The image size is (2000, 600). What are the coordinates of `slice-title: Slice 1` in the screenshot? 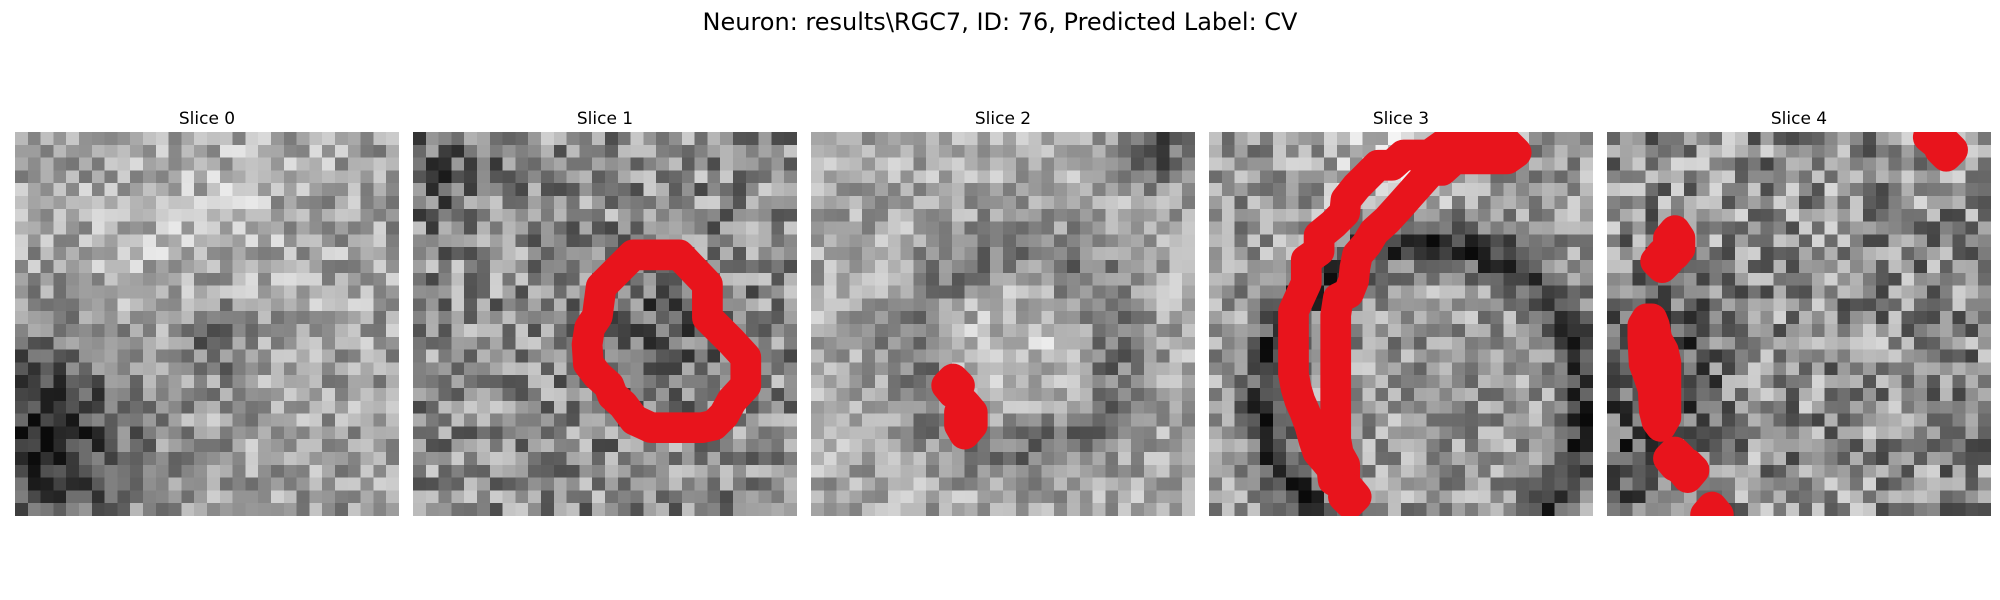 It's located at (605, 119).